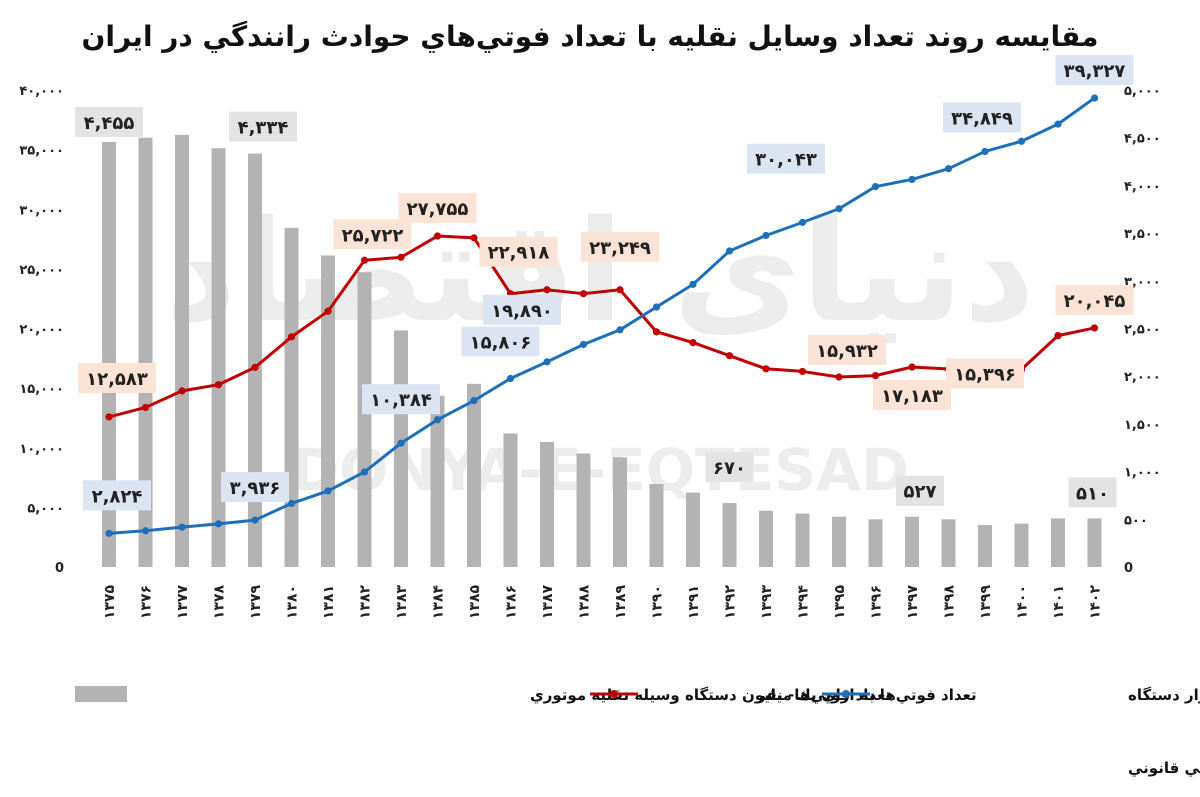 This screenshot has height=797, width=1200. What do you see at coordinates (438, 209) in the screenshot?
I see `data-label: ۲۷,۷۵۵` at bounding box center [438, 209].